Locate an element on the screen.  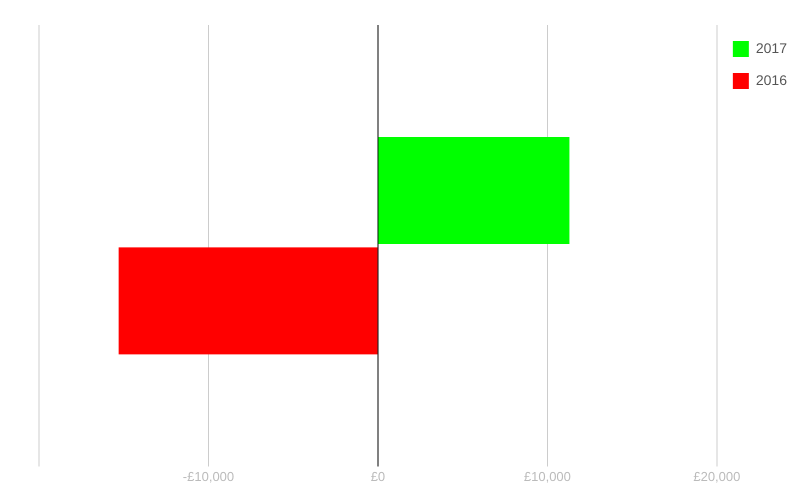
x-tick-label: £10,000 is located at coordinates (547, 476).